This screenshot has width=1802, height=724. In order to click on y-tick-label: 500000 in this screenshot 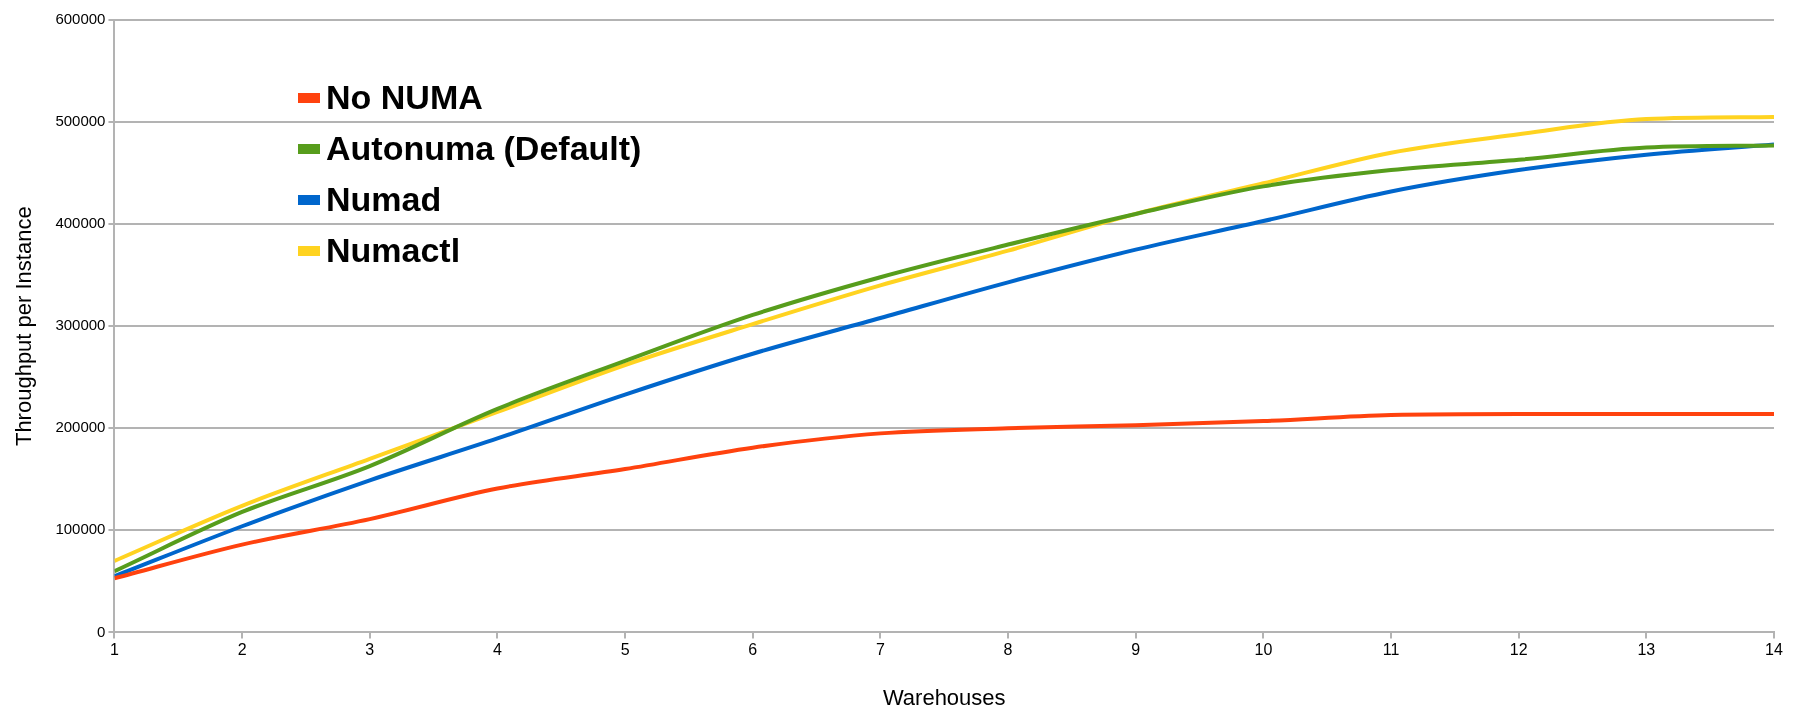, I will do `click(80, 121)`.